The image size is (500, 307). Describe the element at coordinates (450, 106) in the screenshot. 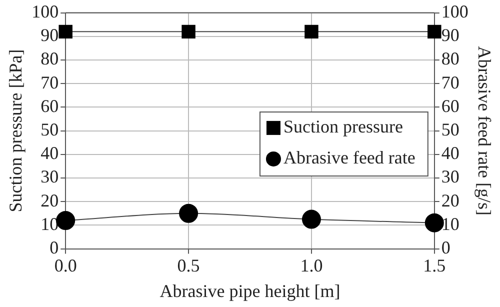

I see `y2-tick-label: 60` at that location.